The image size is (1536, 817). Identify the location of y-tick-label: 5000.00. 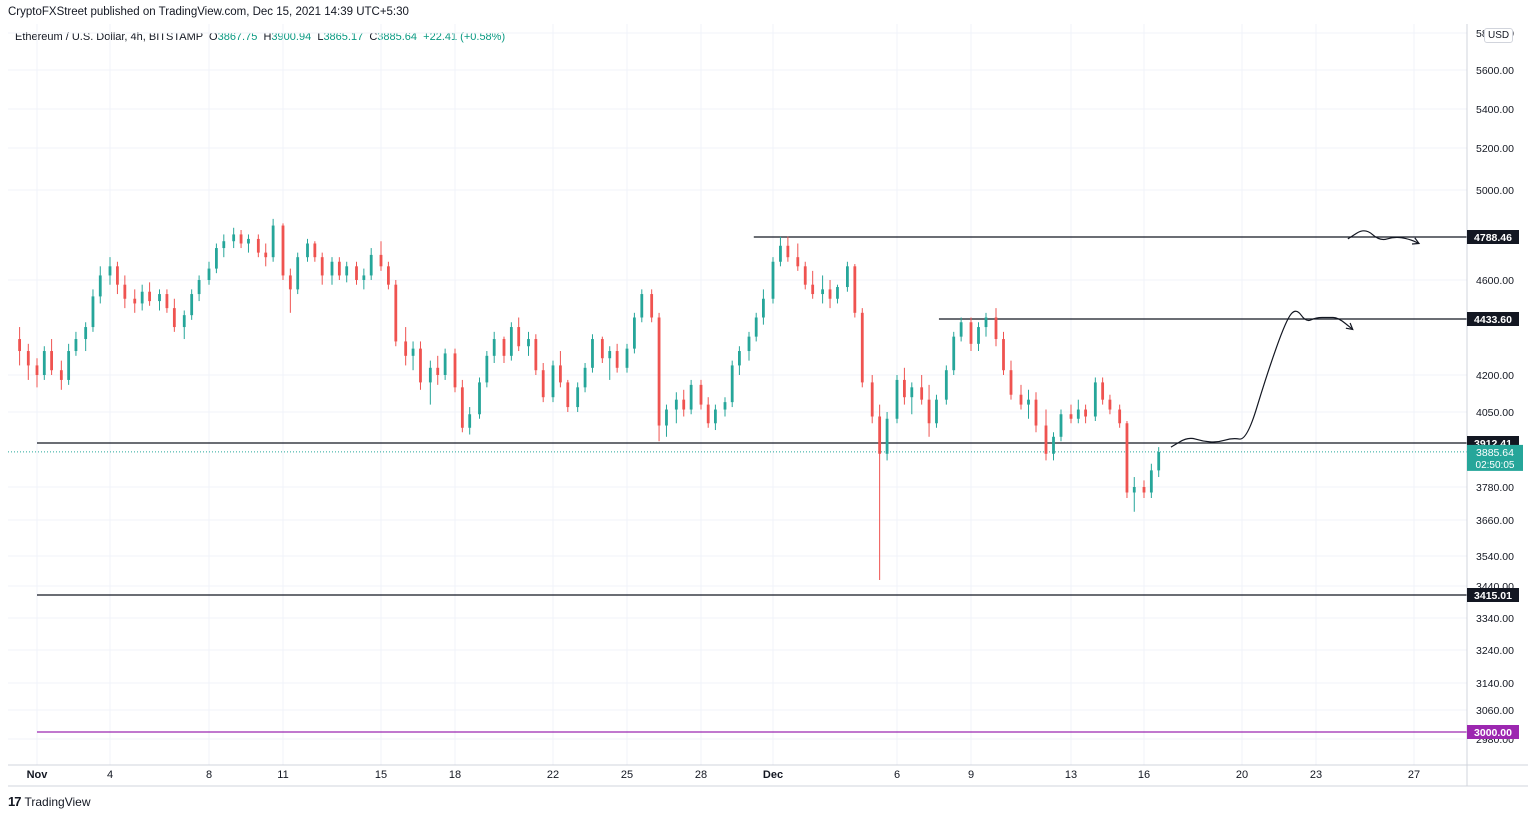
(1495, 191).